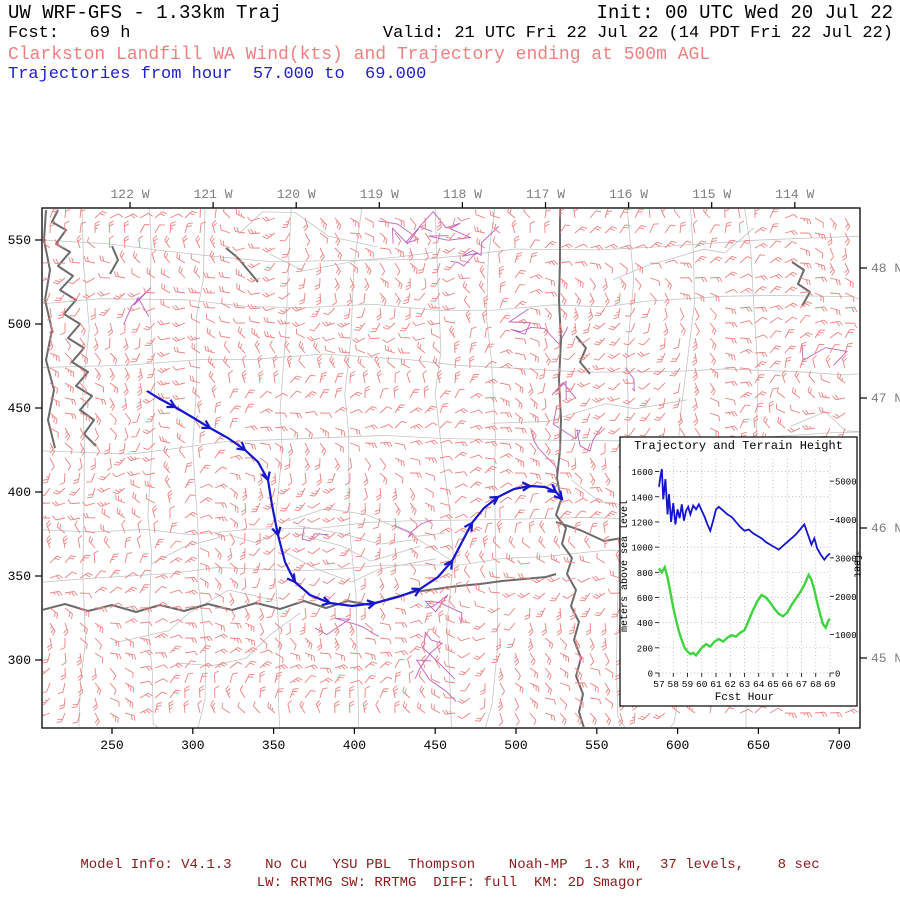 This screenshot has height=900, width=900. I want to click on svg-text: 64, so click(759, 684).